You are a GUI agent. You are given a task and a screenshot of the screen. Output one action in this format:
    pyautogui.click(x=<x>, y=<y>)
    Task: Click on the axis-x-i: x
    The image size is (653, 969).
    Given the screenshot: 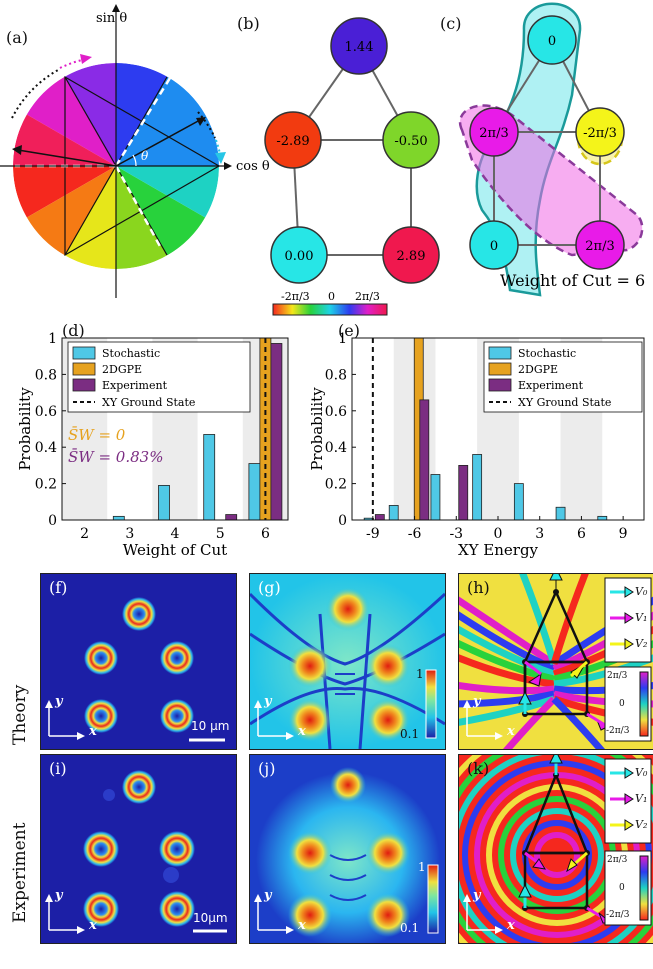 What is the action you would take?
    pyautogui.click(x=93, y=925)
    